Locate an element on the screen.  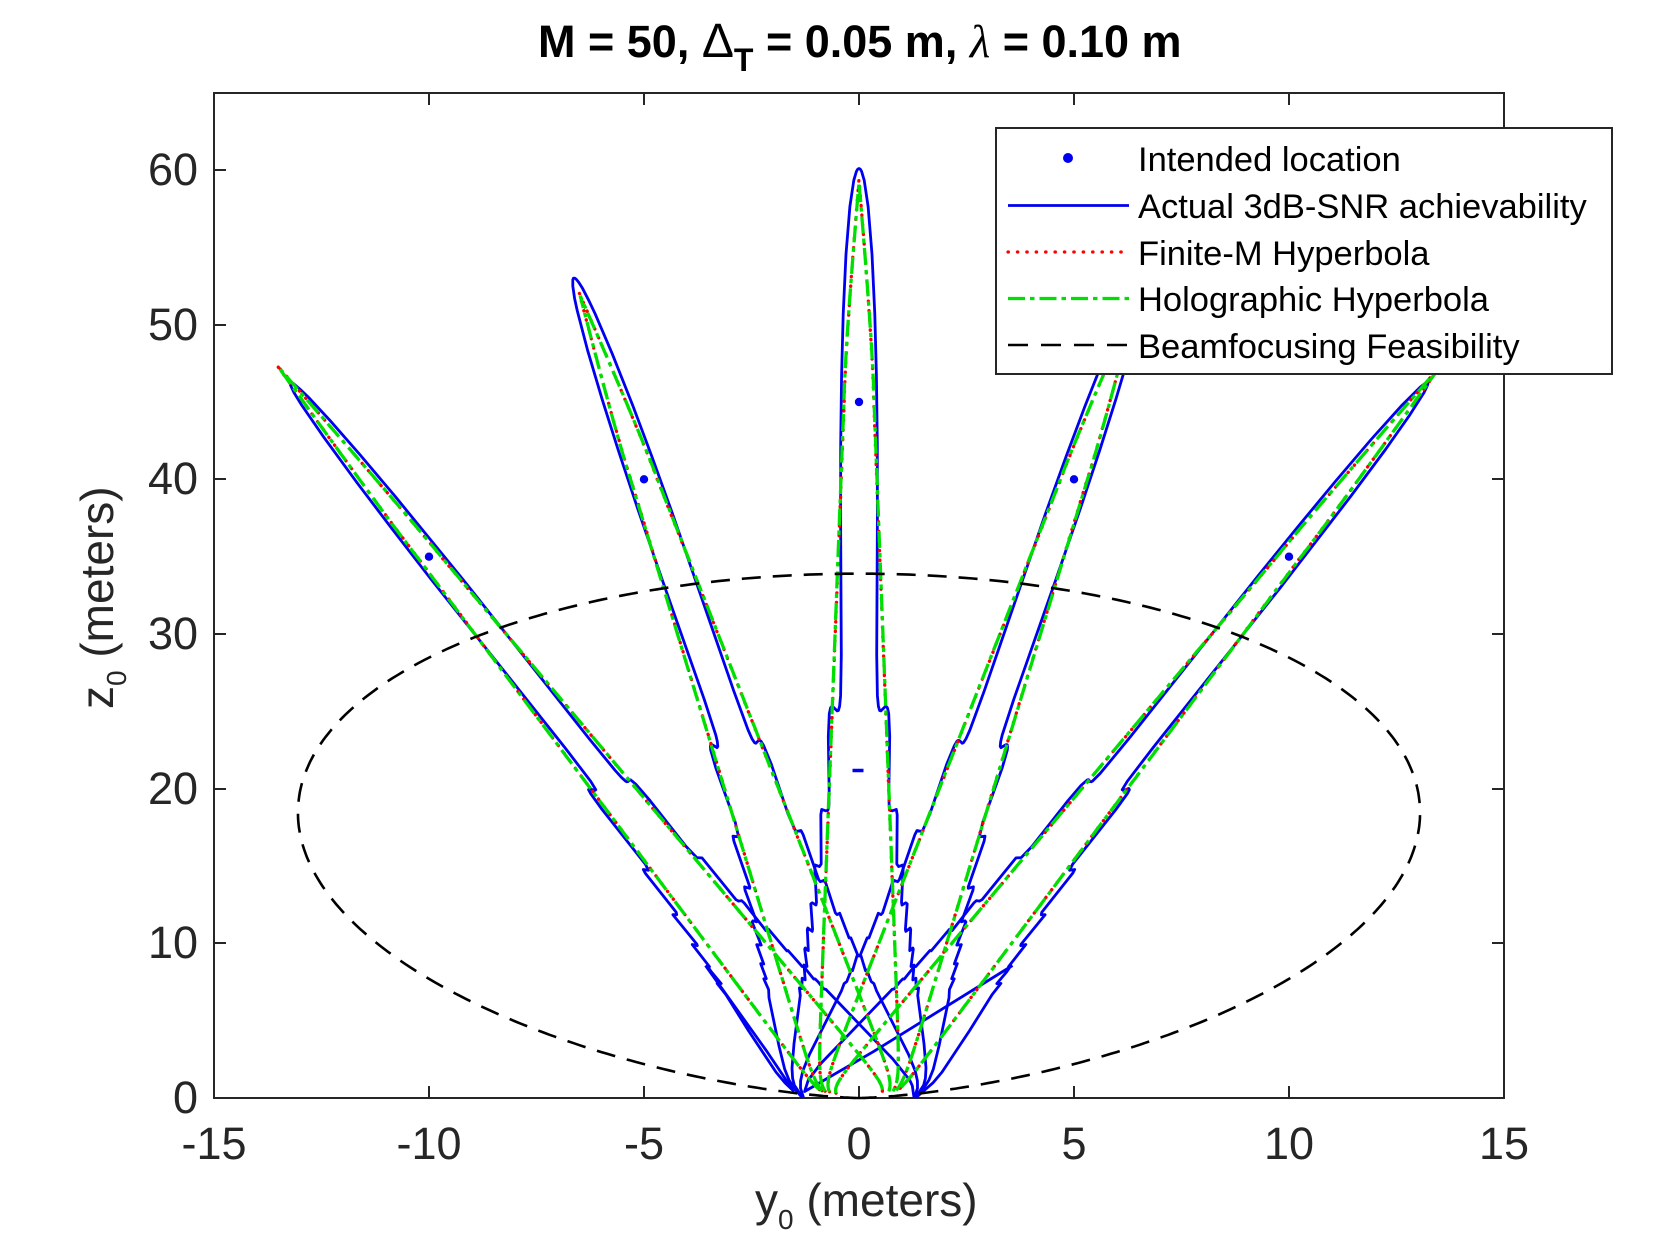
svg-text: 30 is located at coordinates (173, 633).